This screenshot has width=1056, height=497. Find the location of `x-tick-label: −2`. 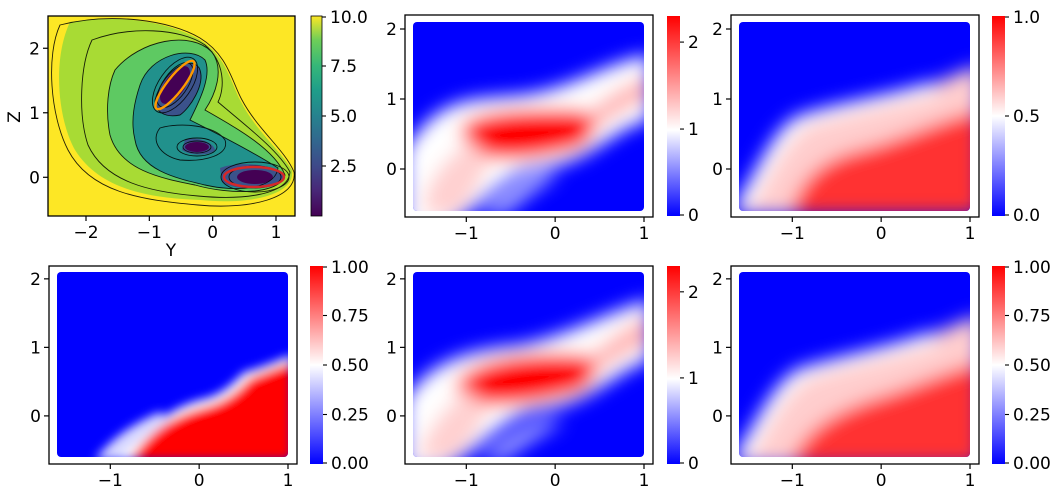

x-tick-label: −2 is located at coordinates (85, 233).